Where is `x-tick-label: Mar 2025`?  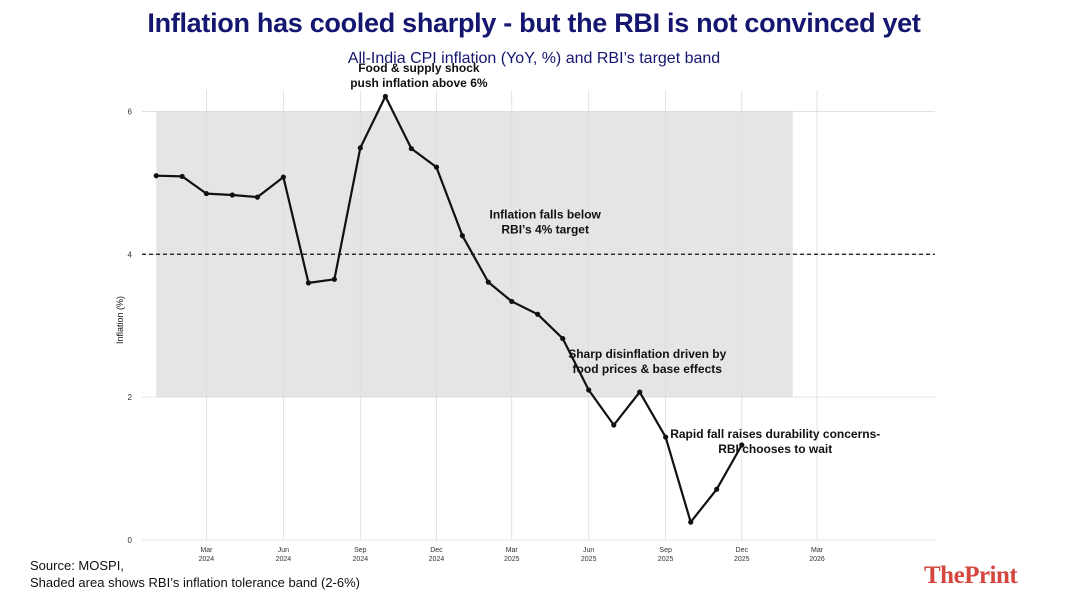
x-tick-label: Mar 2025 is located at coordinates (512, 555).